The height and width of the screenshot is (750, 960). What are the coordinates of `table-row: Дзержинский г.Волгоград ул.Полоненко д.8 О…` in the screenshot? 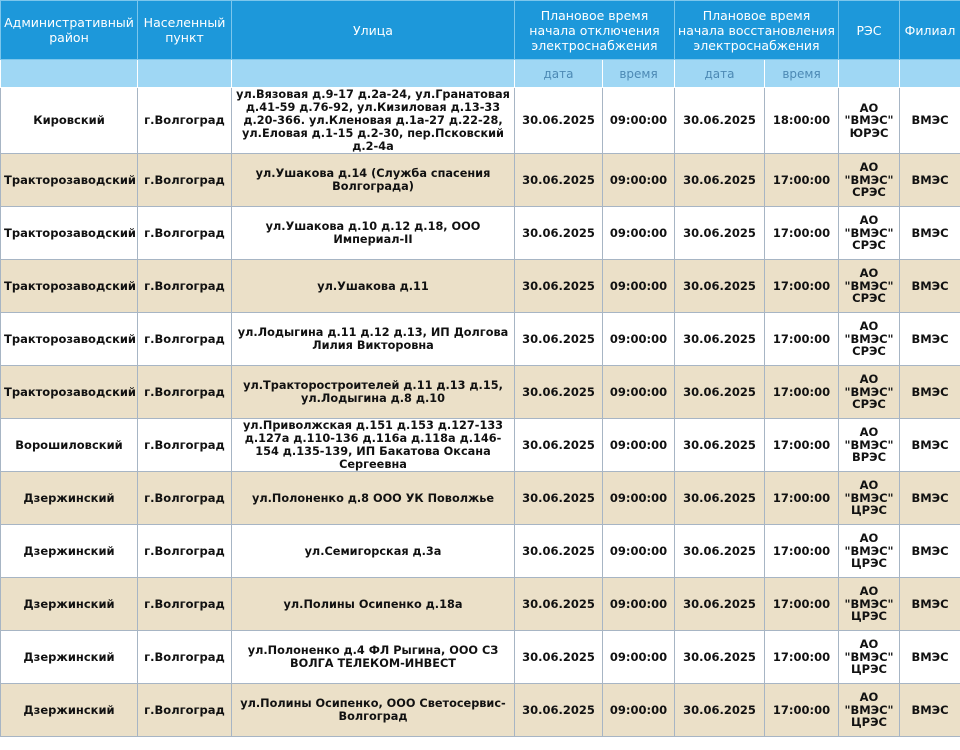 It's located at (480, 498).